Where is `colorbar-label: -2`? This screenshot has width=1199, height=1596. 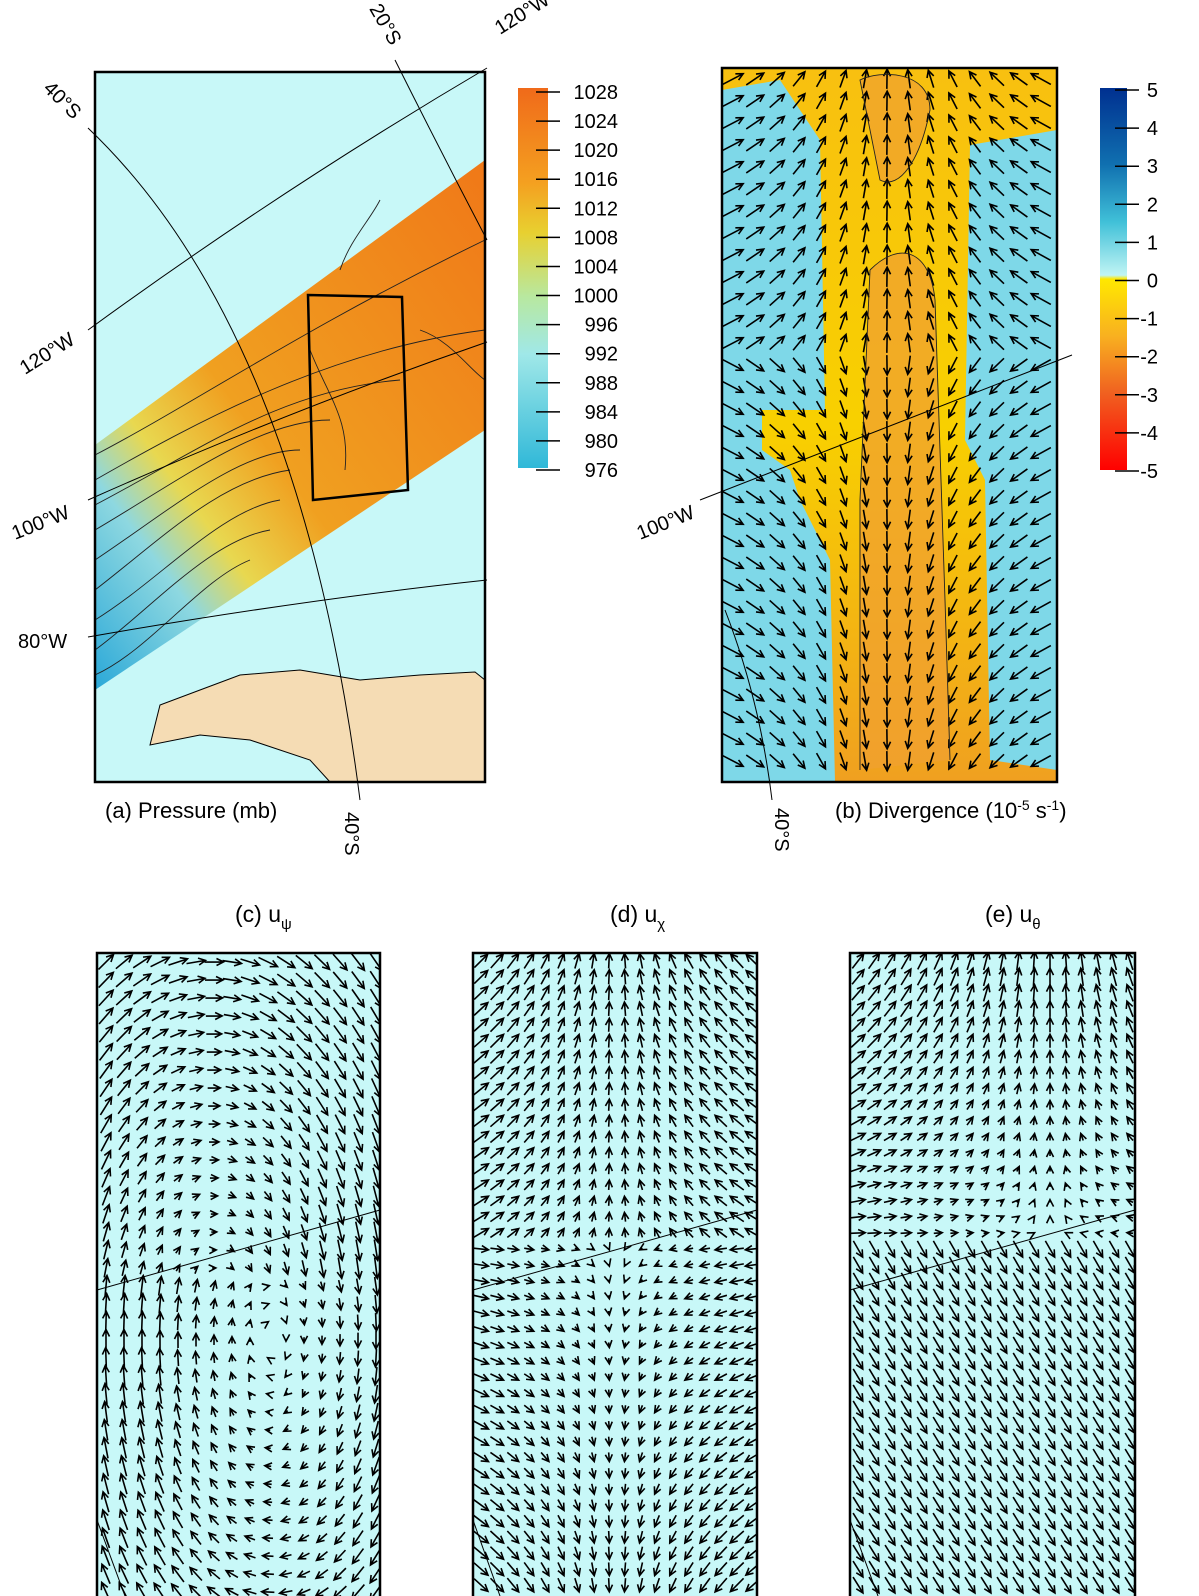 colorbar-label: -2 is located at coordinates (1149, 358).